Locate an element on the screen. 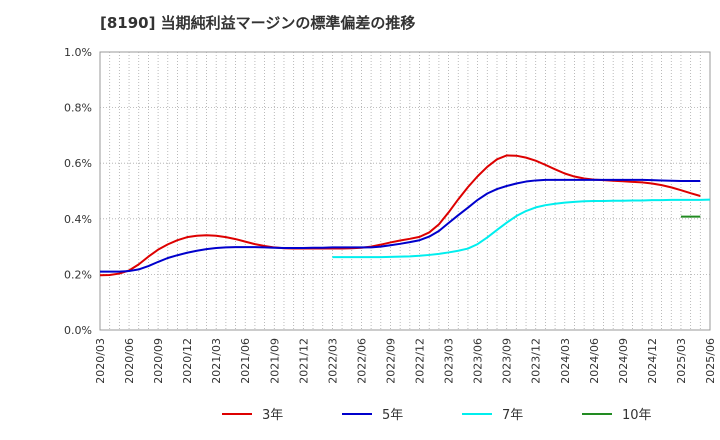 This screenshot has width=720, height=440. x-tick-label: 2023/06 is located at coordinates (478, 361).